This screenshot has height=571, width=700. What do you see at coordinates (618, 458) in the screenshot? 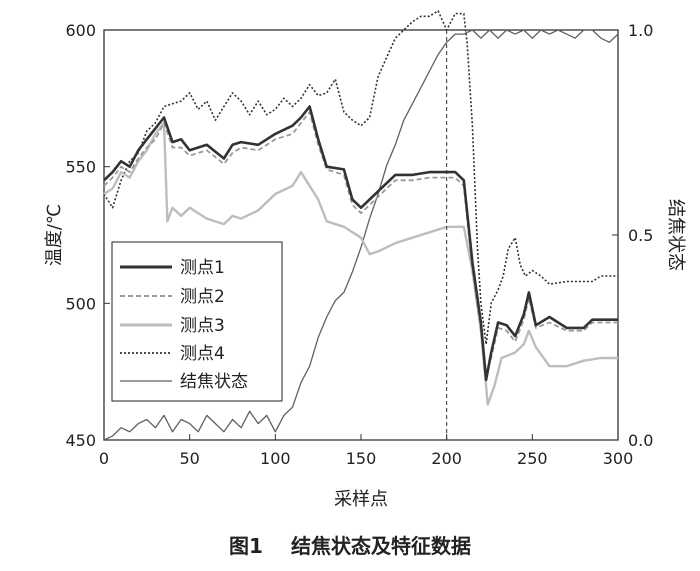
I see `x-tick-label: 300` at bounding box center [618, 458].